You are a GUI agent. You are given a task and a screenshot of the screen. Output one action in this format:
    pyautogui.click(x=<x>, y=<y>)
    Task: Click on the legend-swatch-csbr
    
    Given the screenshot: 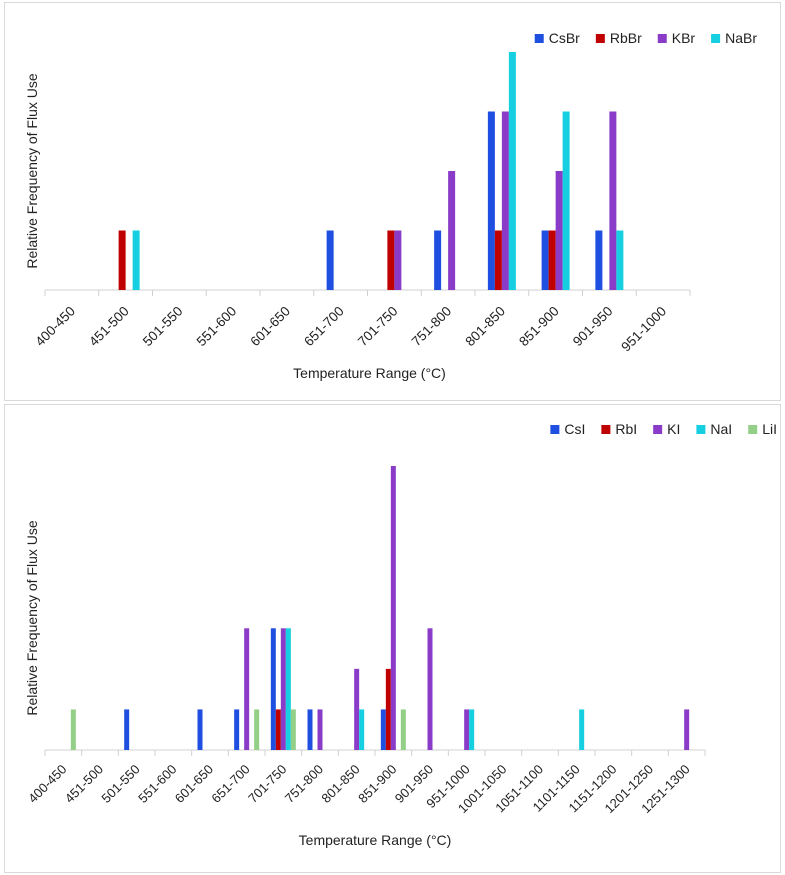 What is the action you would take?
    pyautogui.click(x=539, y=38)
    